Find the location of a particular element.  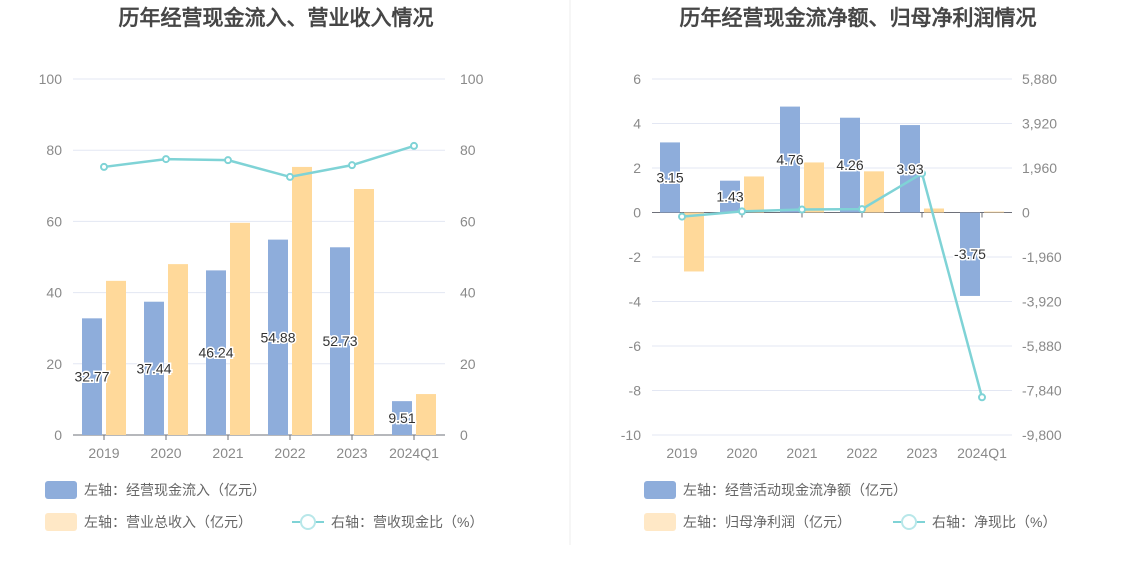

left-axis-tick: -6 is located at coordinates (635, 346).